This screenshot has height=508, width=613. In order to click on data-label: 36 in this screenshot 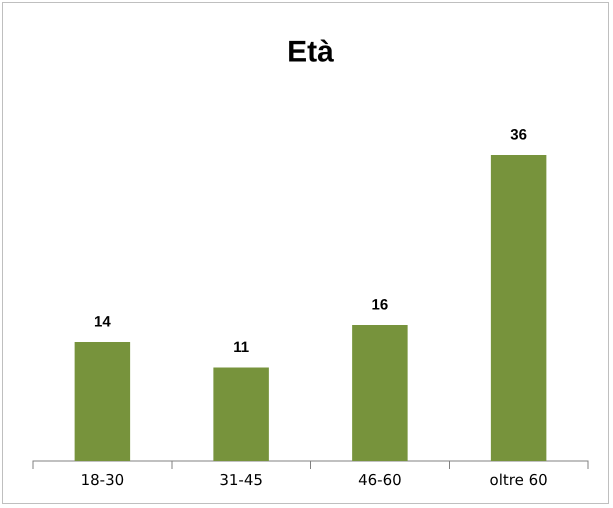, I will do `click(518, 135)`.